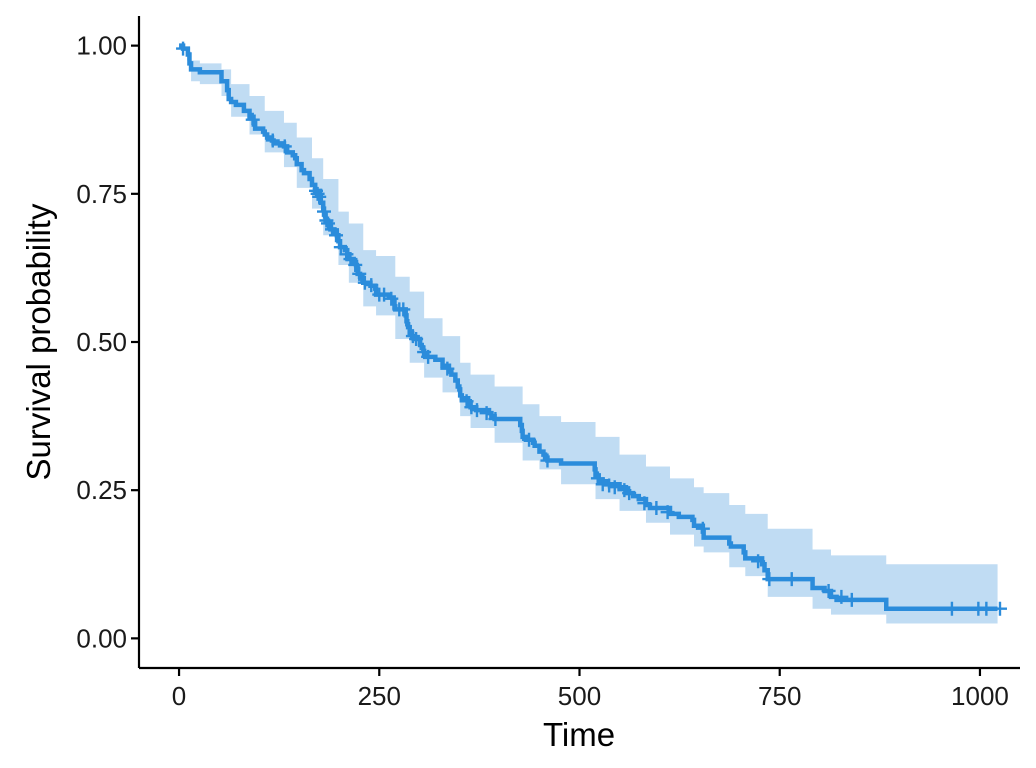 This screenshot has width=1036, height=768. I want to click on x-axis-title: Time, so click(579, 734).